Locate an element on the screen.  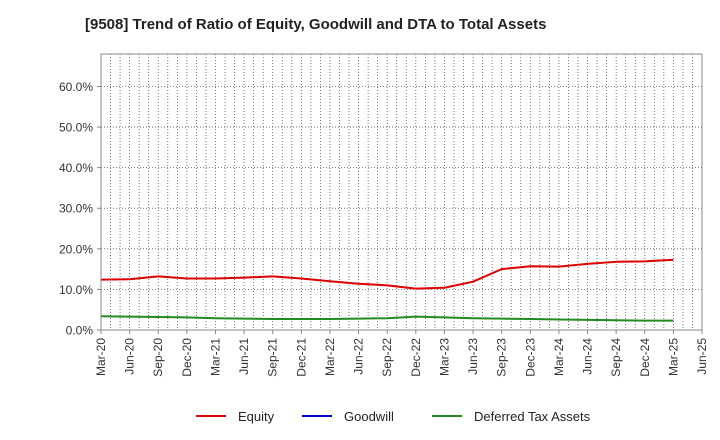
x-tick-label: Sep-22 is located at coordinates (387, 357).